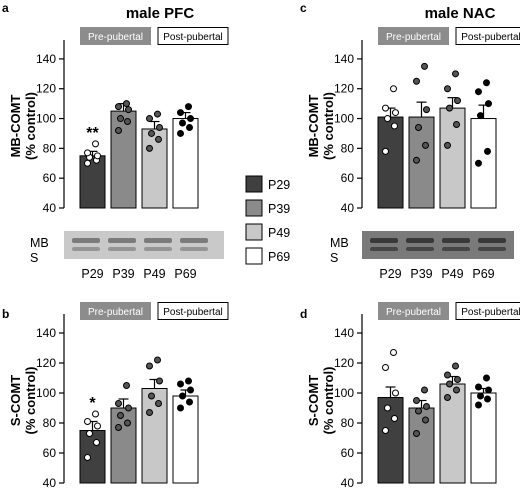 The image size is (520, 488). I want to click on legend-label: P39, so click(279, 209).